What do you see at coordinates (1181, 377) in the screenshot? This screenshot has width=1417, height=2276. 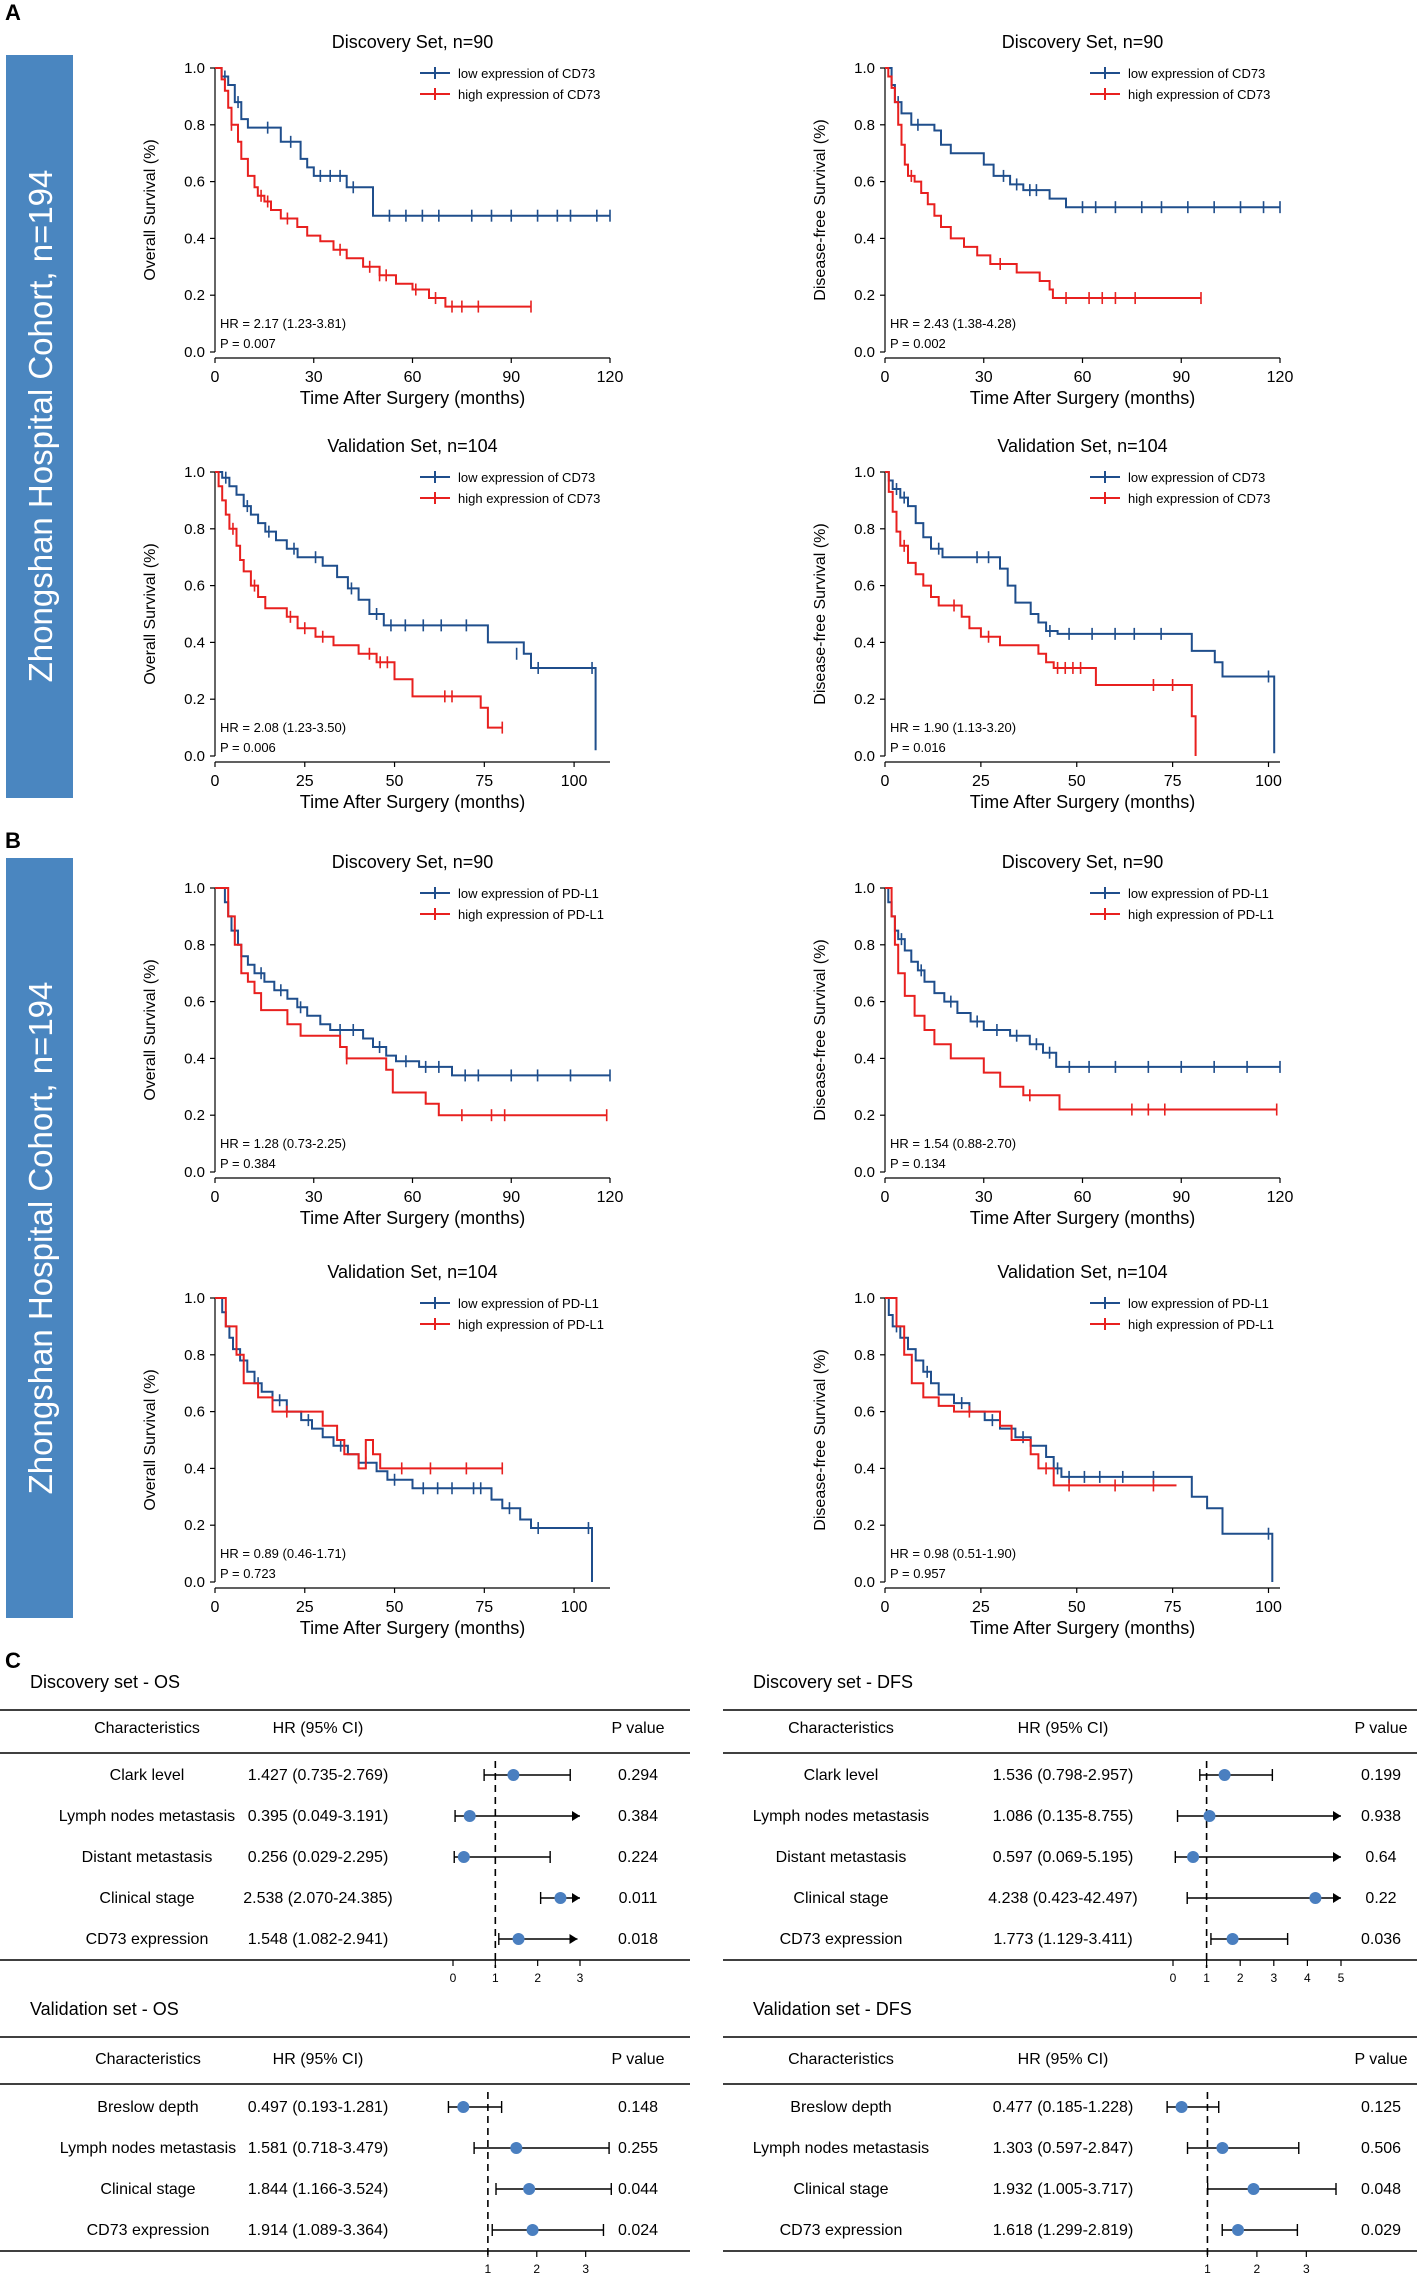 I see `x-tick-label: 90` at bounding box center [1181, 377].